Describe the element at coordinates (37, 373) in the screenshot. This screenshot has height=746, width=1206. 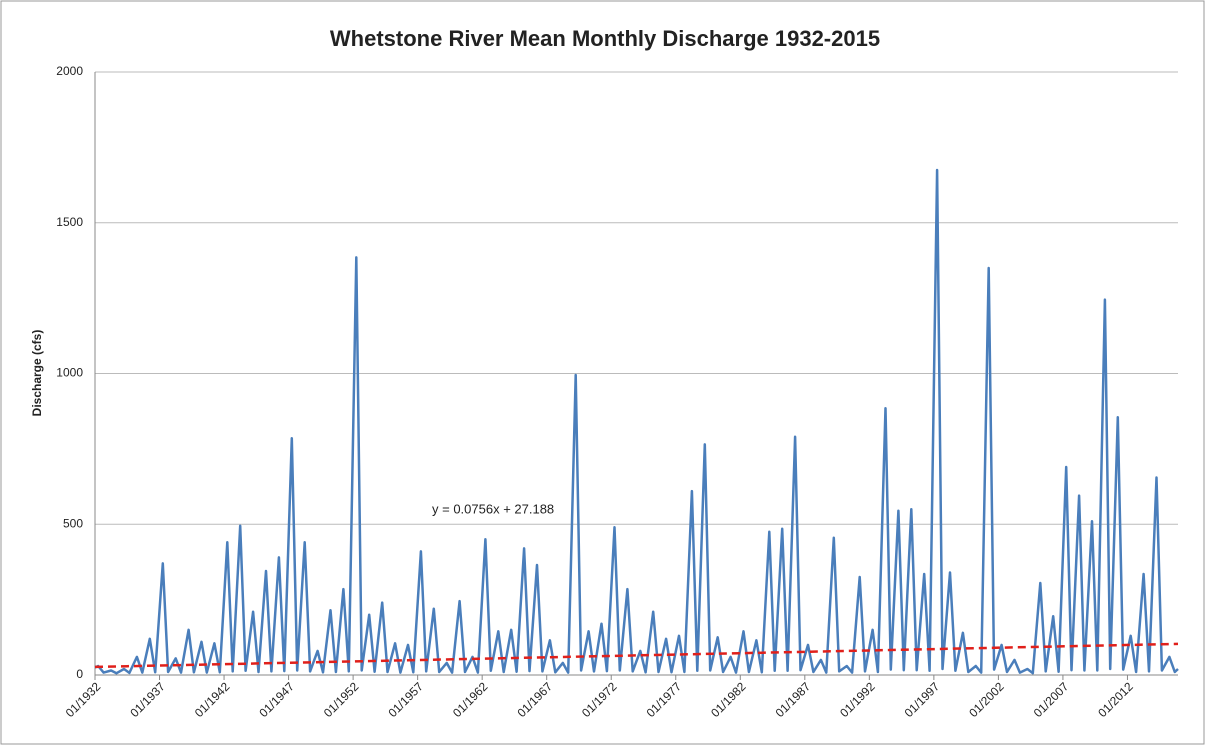
I see `y-axis-label: Discharge (cfs)` at that location.